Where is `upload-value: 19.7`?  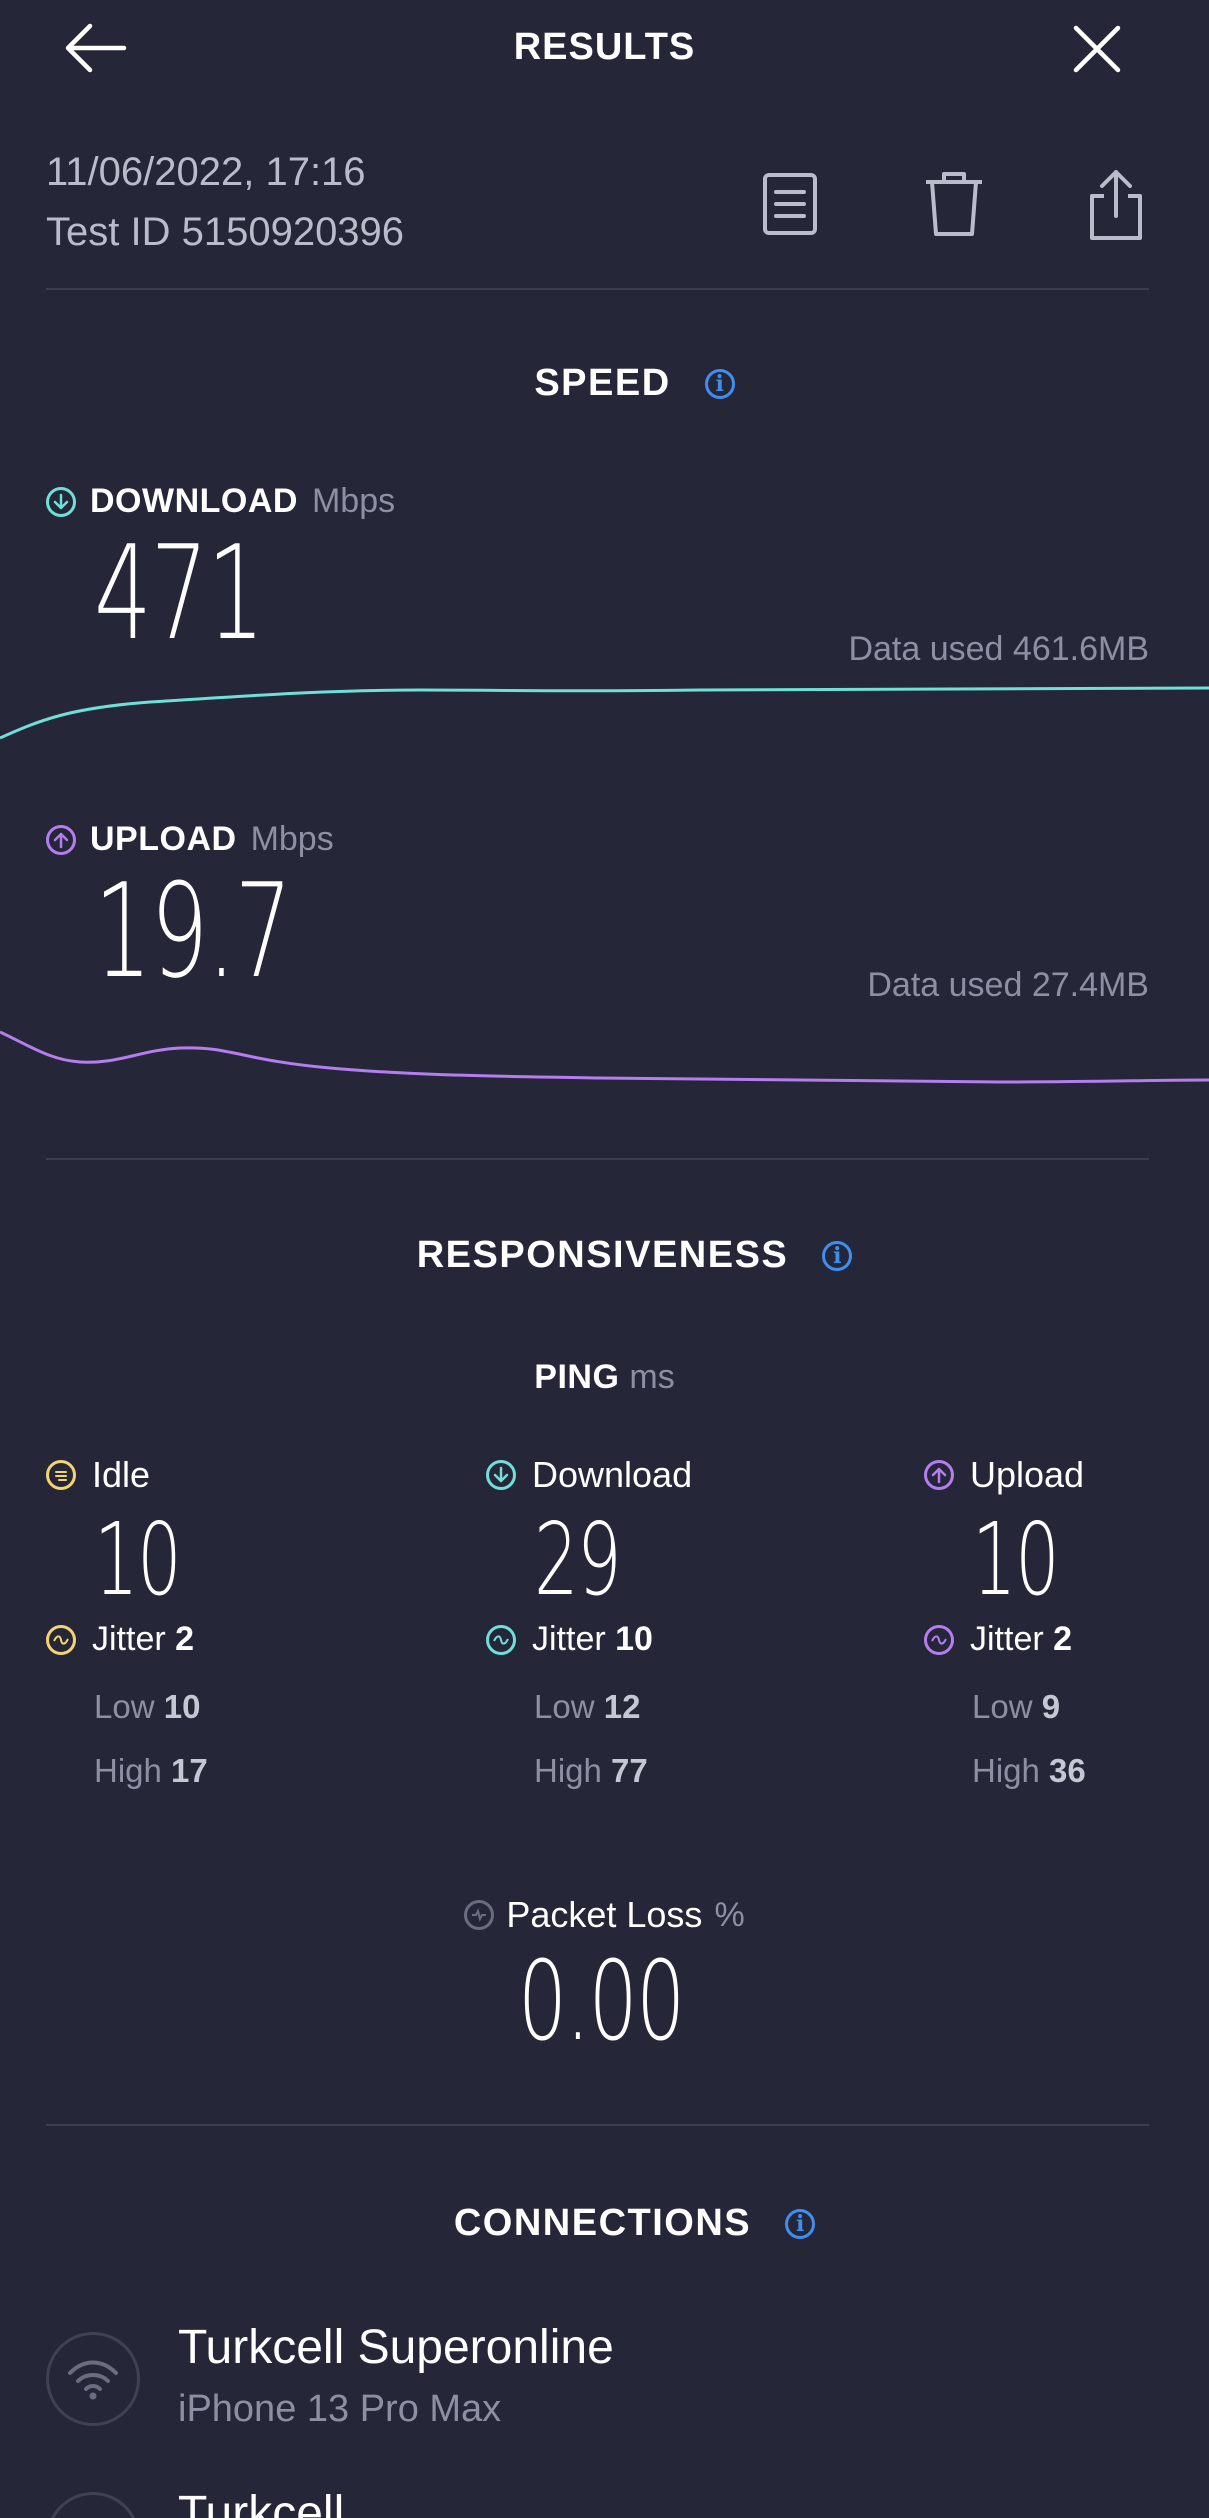 upload-value: 19.7 is located at coordinates (193, 931).